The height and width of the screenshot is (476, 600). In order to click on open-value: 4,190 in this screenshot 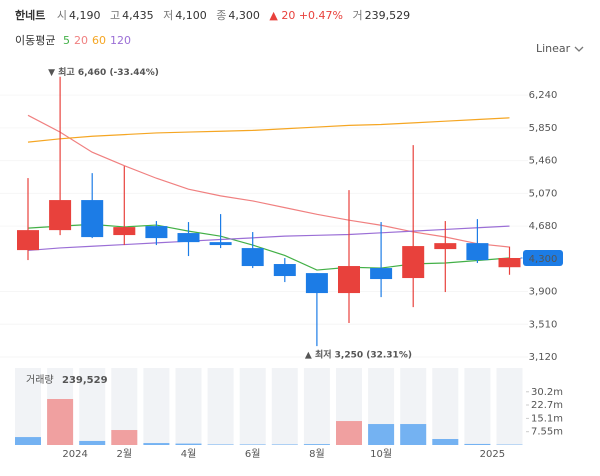, I will do `click(85, 15)`.